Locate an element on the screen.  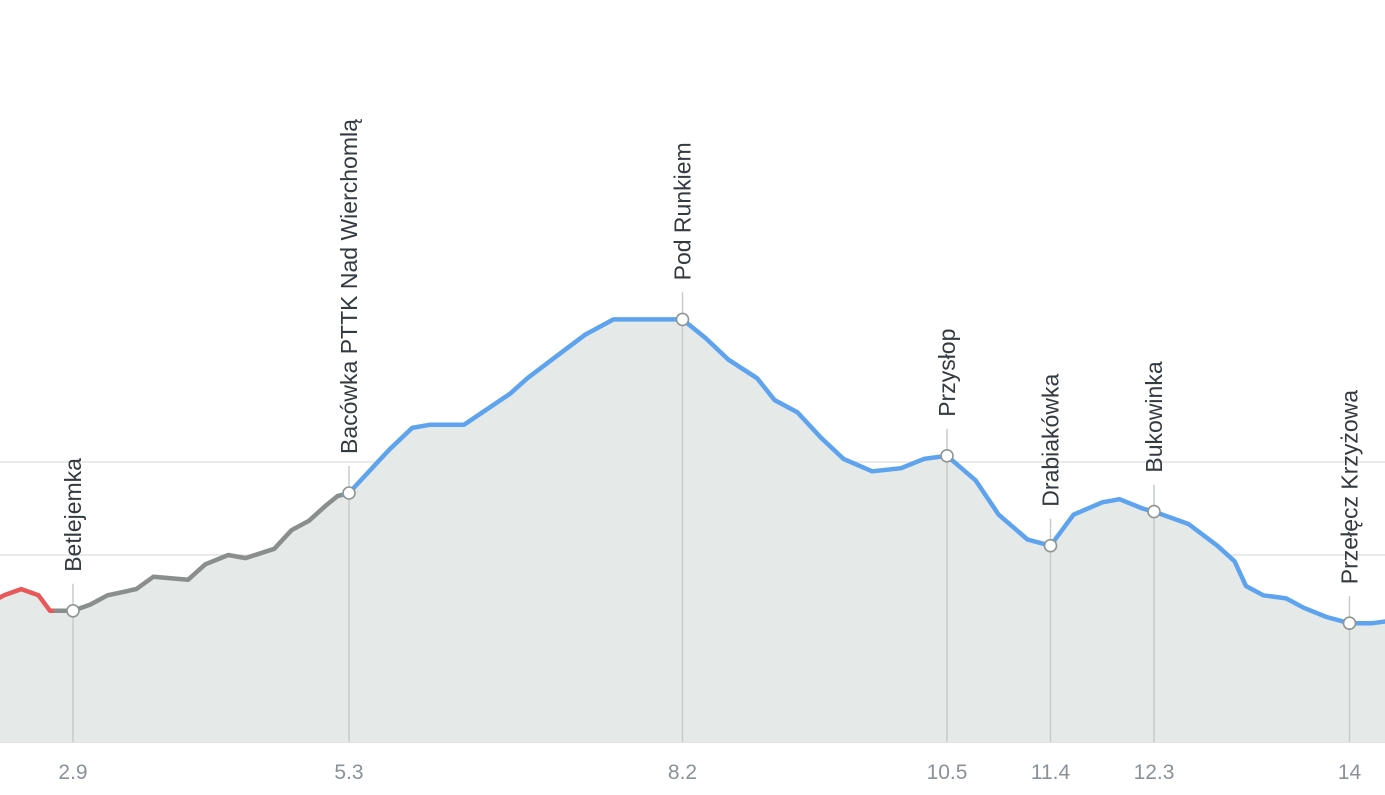
waypoint-label: Bukowinka is located at coordinates (1154, 416).